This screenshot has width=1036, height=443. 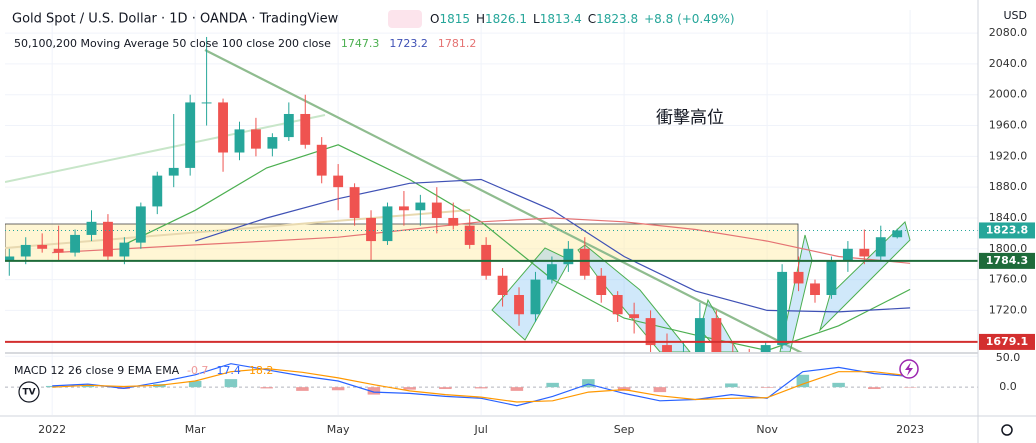 What do you see at coordinates (481, 240) in the screenshot?
I see `moving-average` at bounding box center [481, 240].